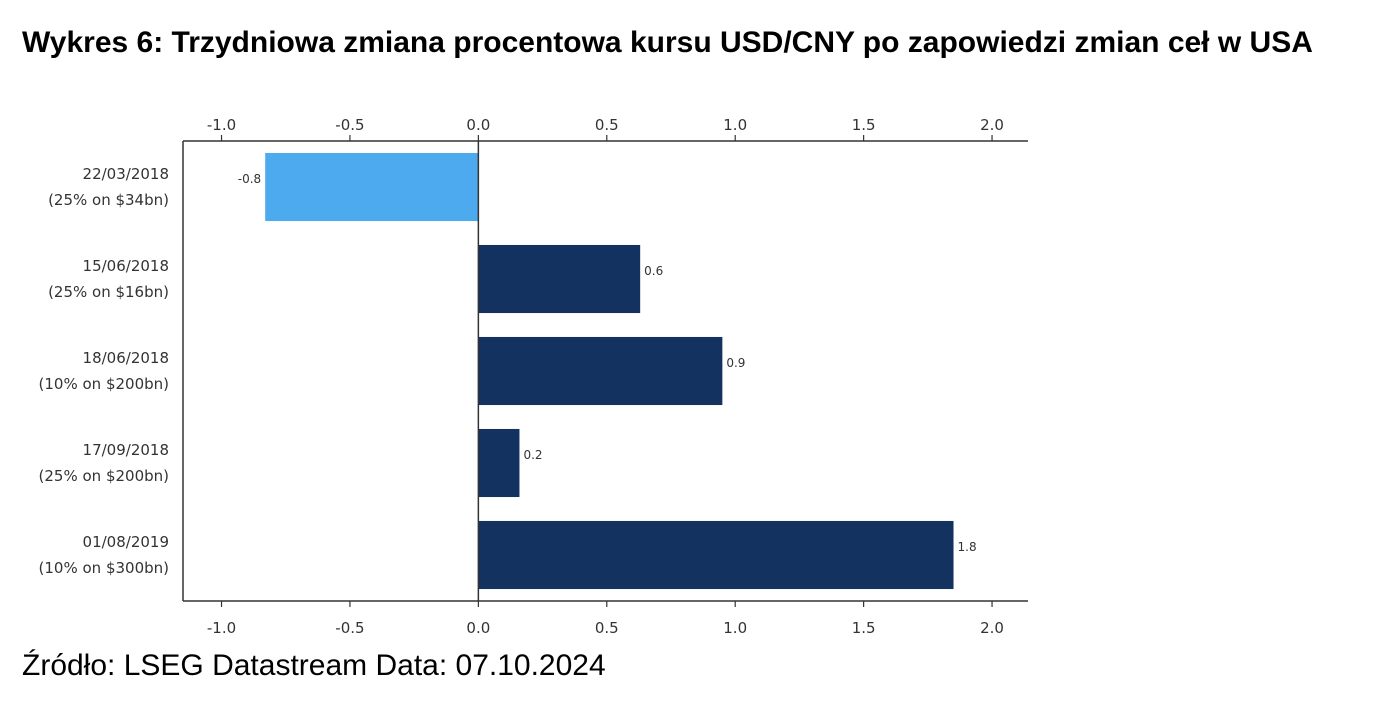  I want to click on data-label-5: 1.8, so click(967, 547).